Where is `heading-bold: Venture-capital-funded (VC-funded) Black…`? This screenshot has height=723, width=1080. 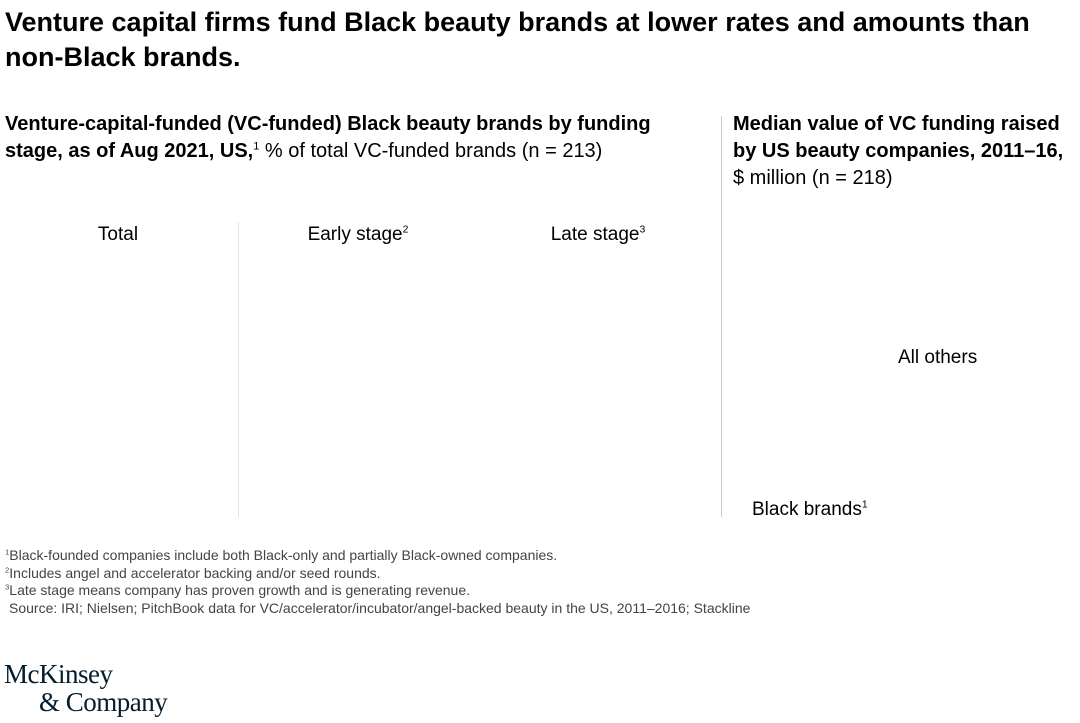 heading-bold: Venture-capital-funded (VC-funded) Black… is located at coordinates (328, 137).